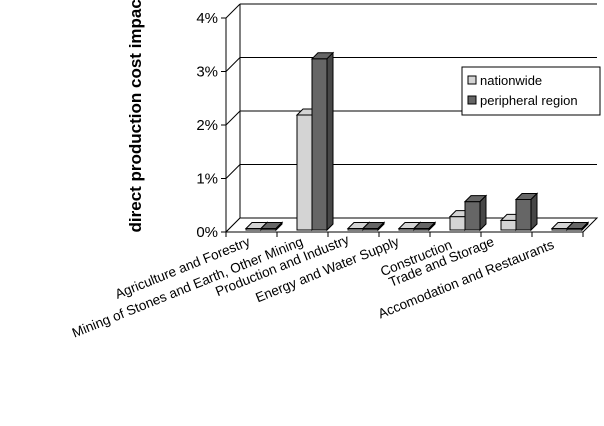 This screenshot has width=604, height=426. What do you see at coordinates (207, 232) in the screenshot?
I see `y-tick-label: 0%` at bounding box center [207, 232].